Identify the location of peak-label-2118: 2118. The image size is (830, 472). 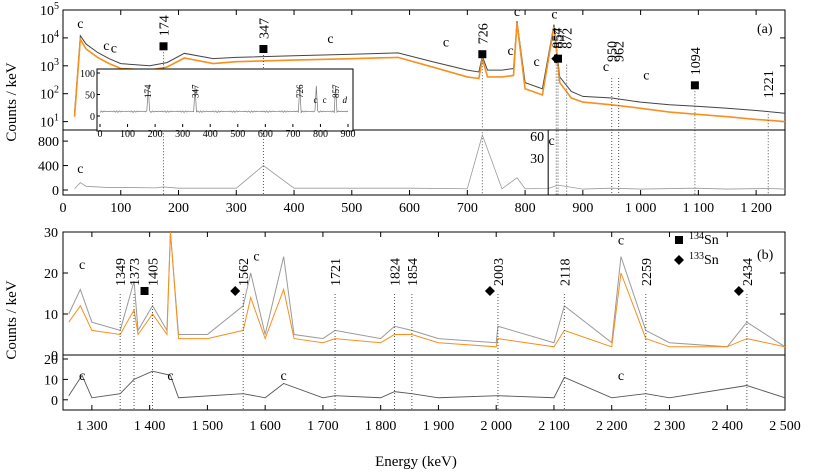
(565, 272).